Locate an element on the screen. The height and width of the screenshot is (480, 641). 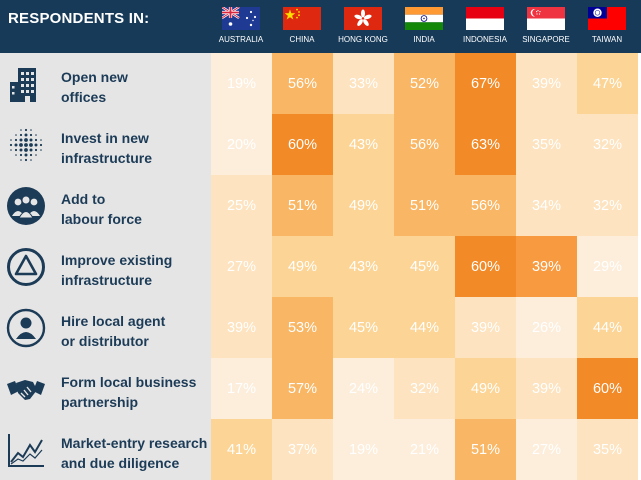
country-label: SINGAPORE is located at coordinates (546, 39).